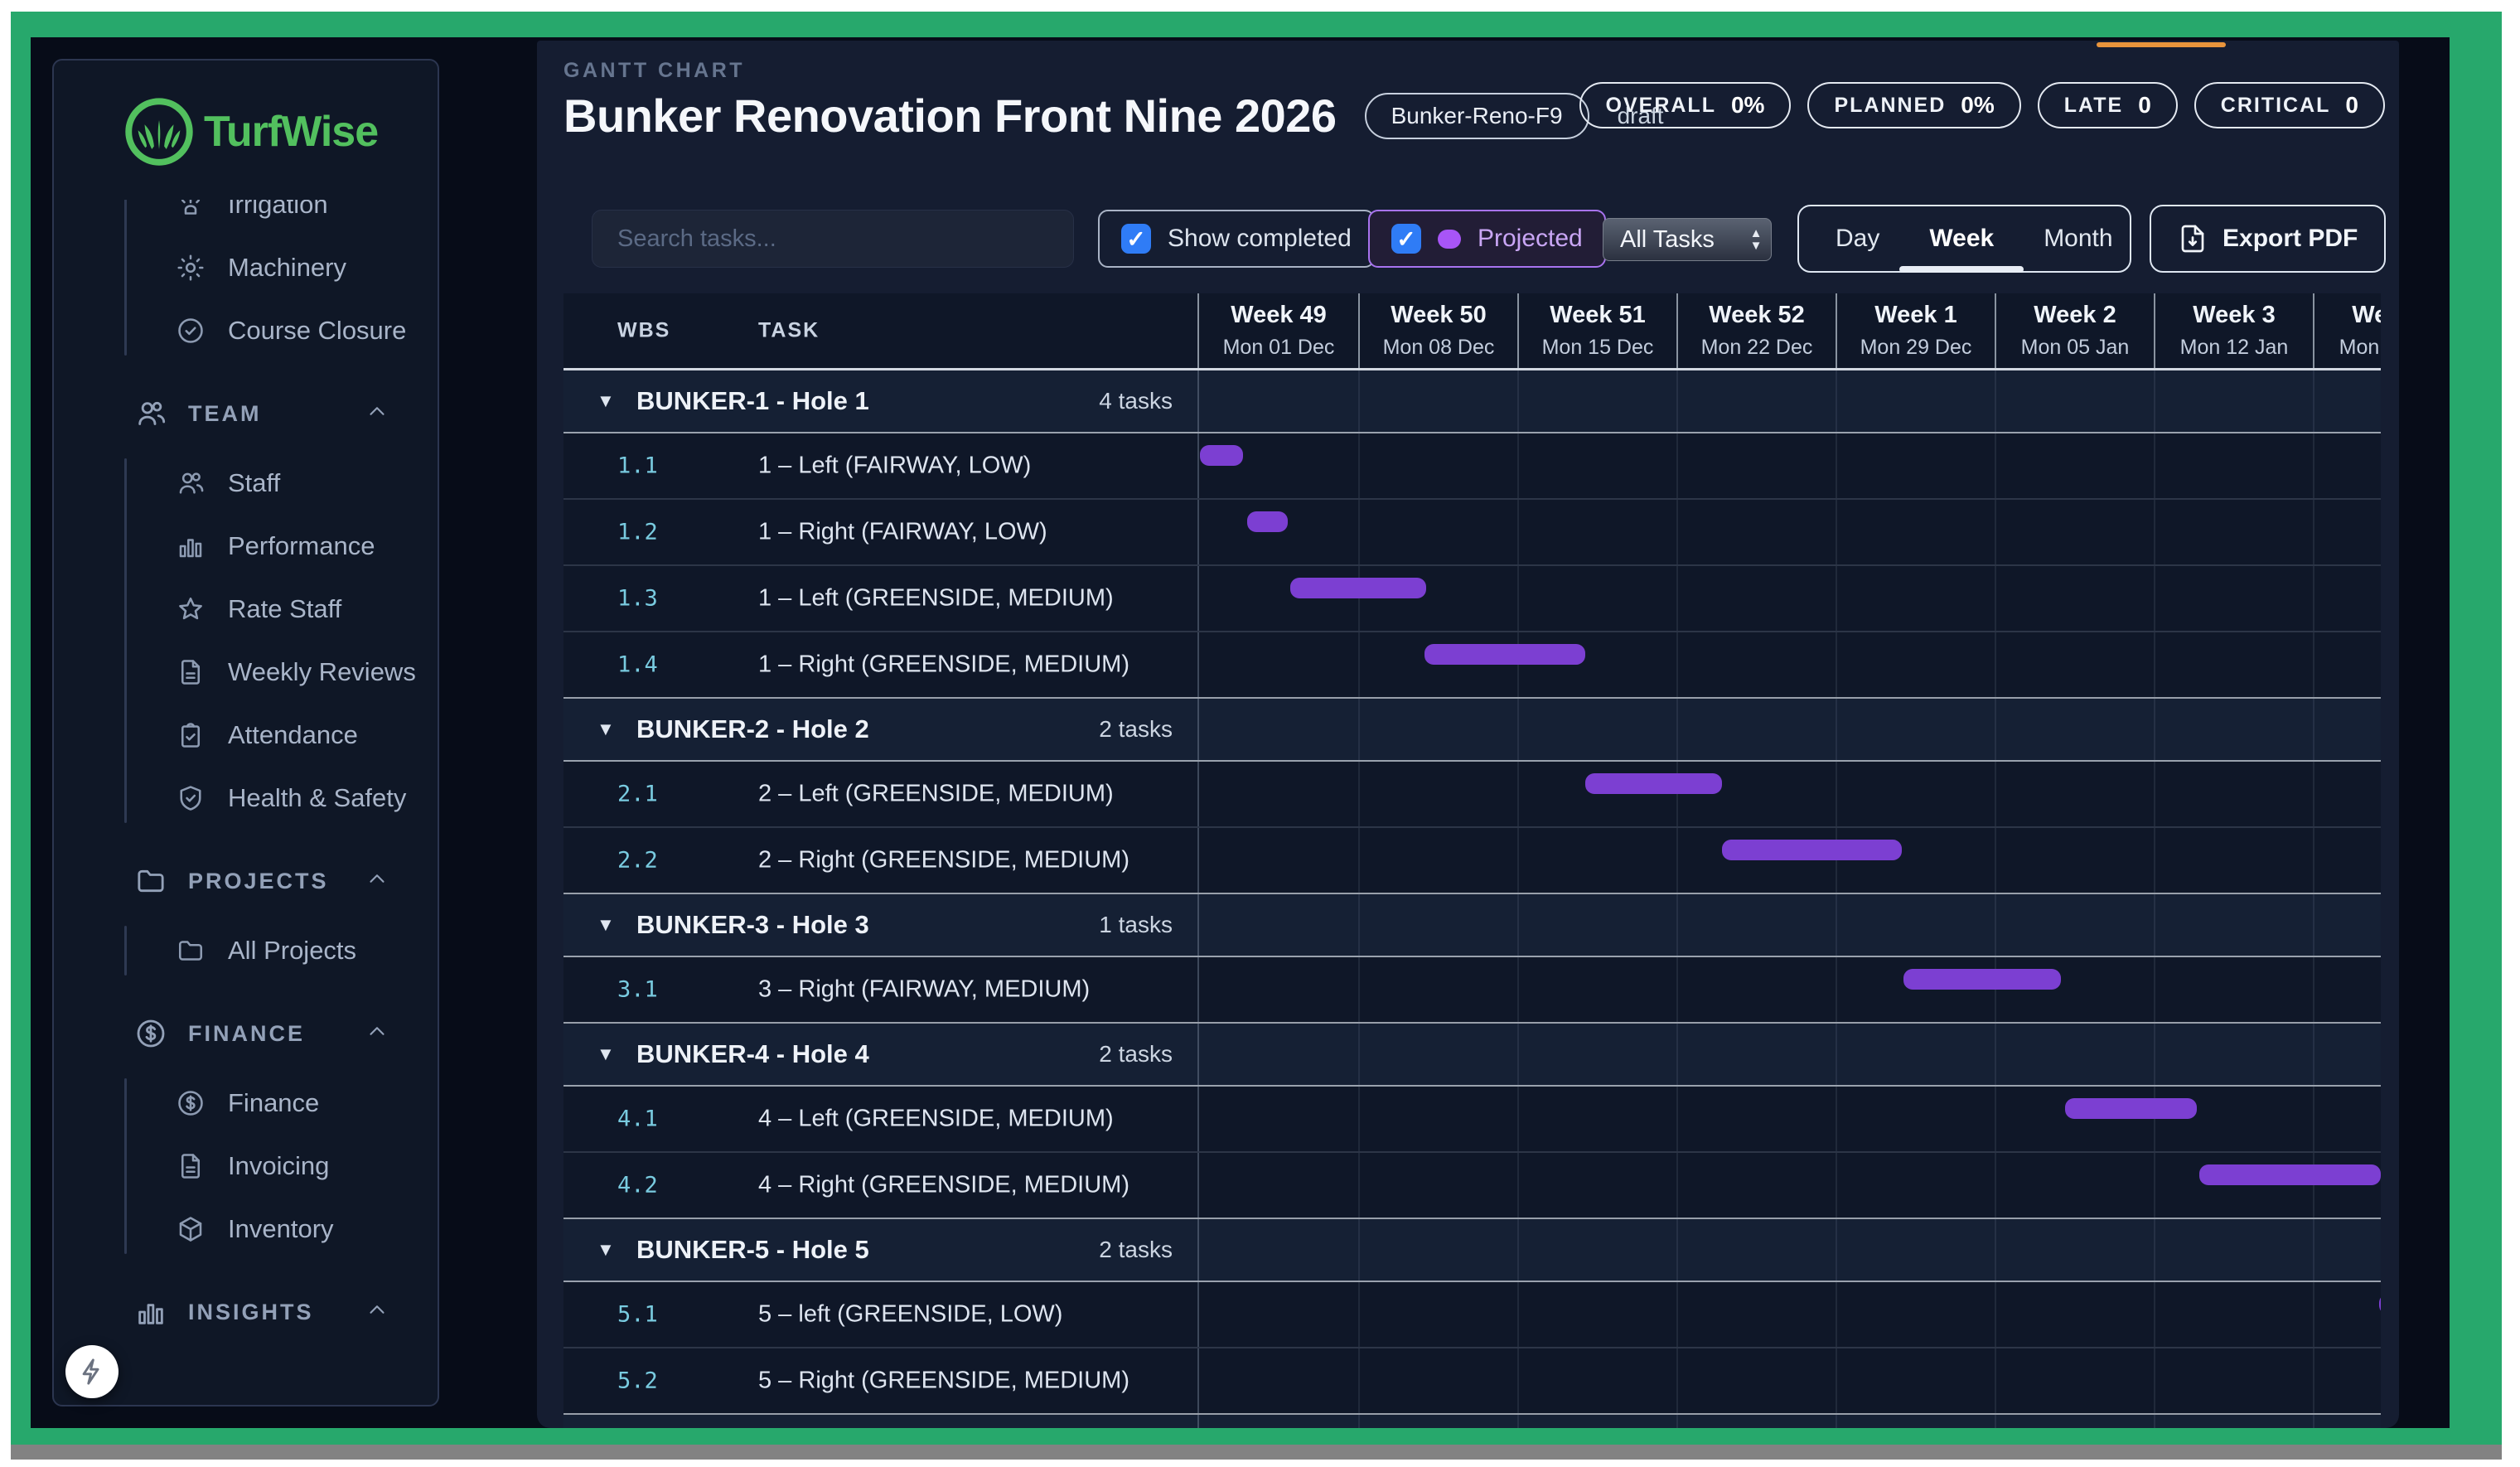  Describe the element at coordinates (902, 531) in the screenshot. I see `task-name: 1 – Right (FAIRWAY, LOW)` at that location.